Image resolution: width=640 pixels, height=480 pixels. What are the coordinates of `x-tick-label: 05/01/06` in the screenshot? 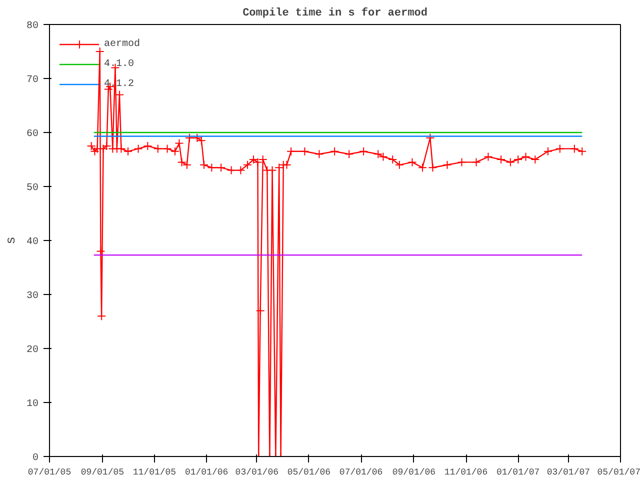 It's located at (309, 473).